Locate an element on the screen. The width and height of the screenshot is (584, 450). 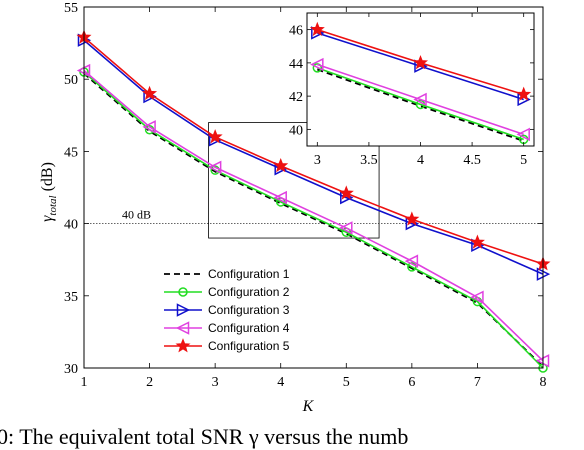
y-tick-label: 45 is located at coordinates (71, 152).